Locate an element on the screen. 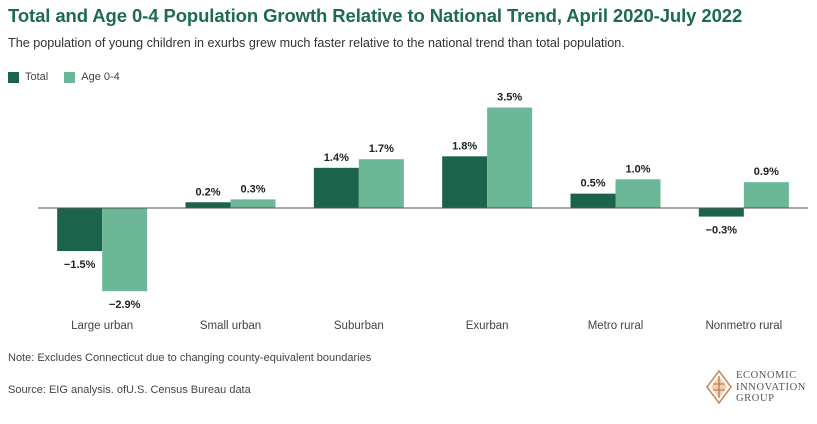 This screenshot has width=817, height=424. category-label-1: Small urban is located at coordinates (230, 326).